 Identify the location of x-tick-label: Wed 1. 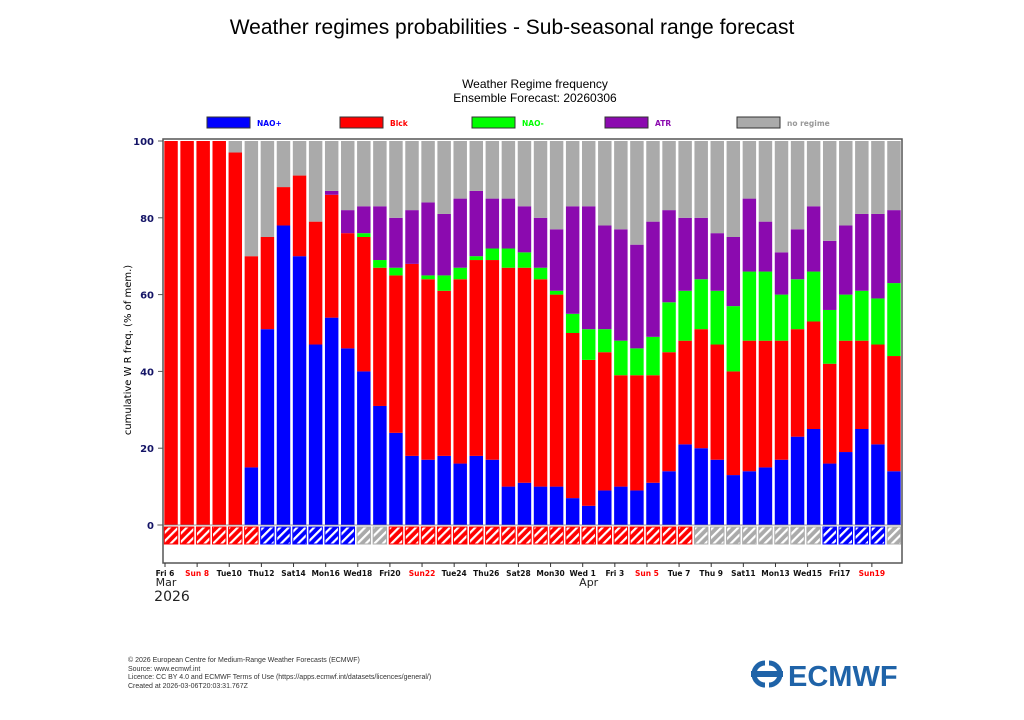
(583, 573).